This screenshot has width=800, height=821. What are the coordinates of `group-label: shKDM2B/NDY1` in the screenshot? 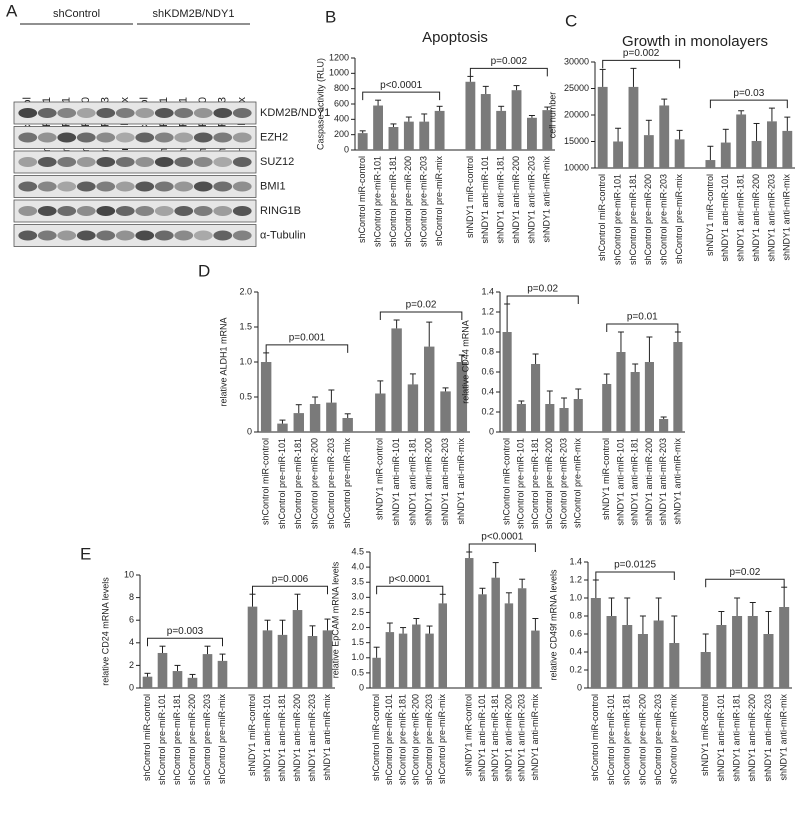 It's located at (194, 14).